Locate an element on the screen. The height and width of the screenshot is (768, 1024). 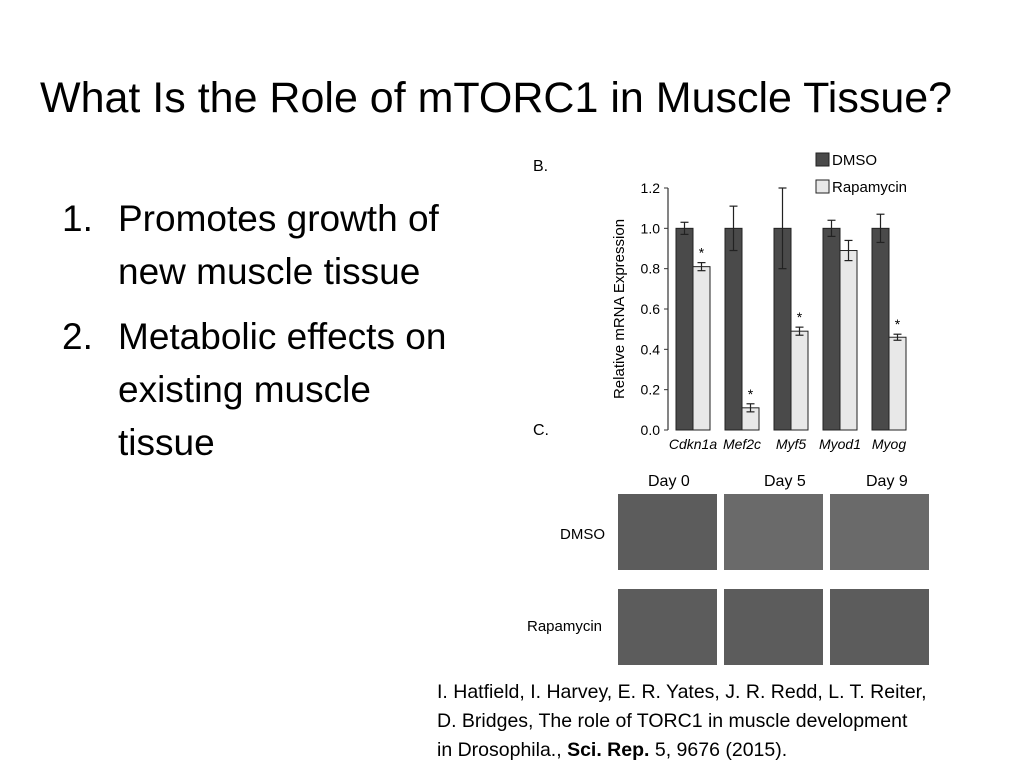
bullet-number: 1. is located at coordinates (77, 218).